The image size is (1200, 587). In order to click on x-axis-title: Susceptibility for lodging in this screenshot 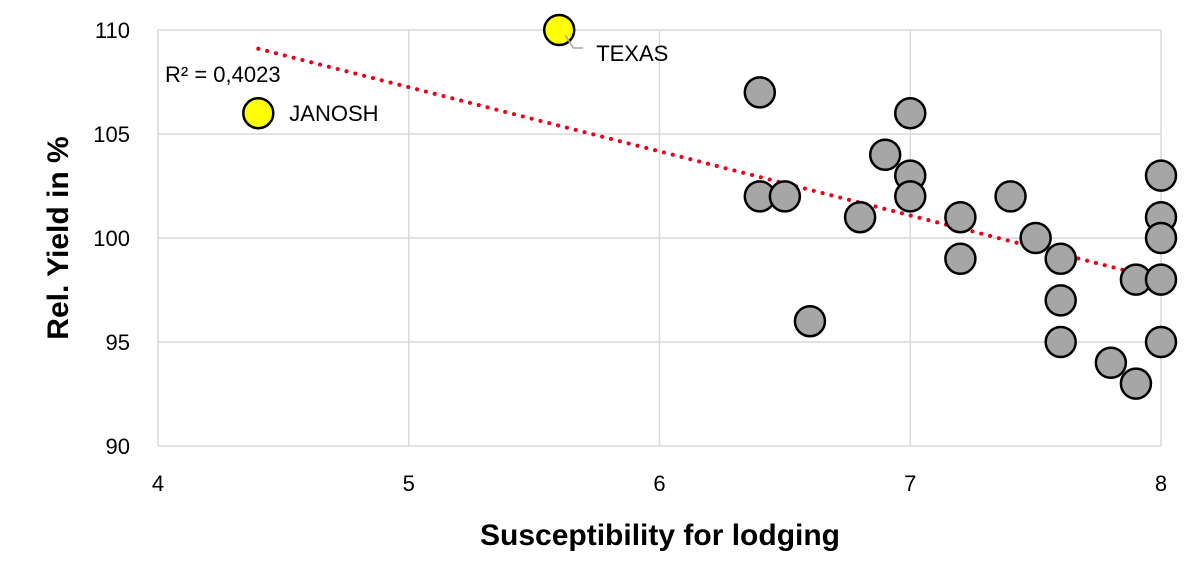, I will do `click(660, 535)`.